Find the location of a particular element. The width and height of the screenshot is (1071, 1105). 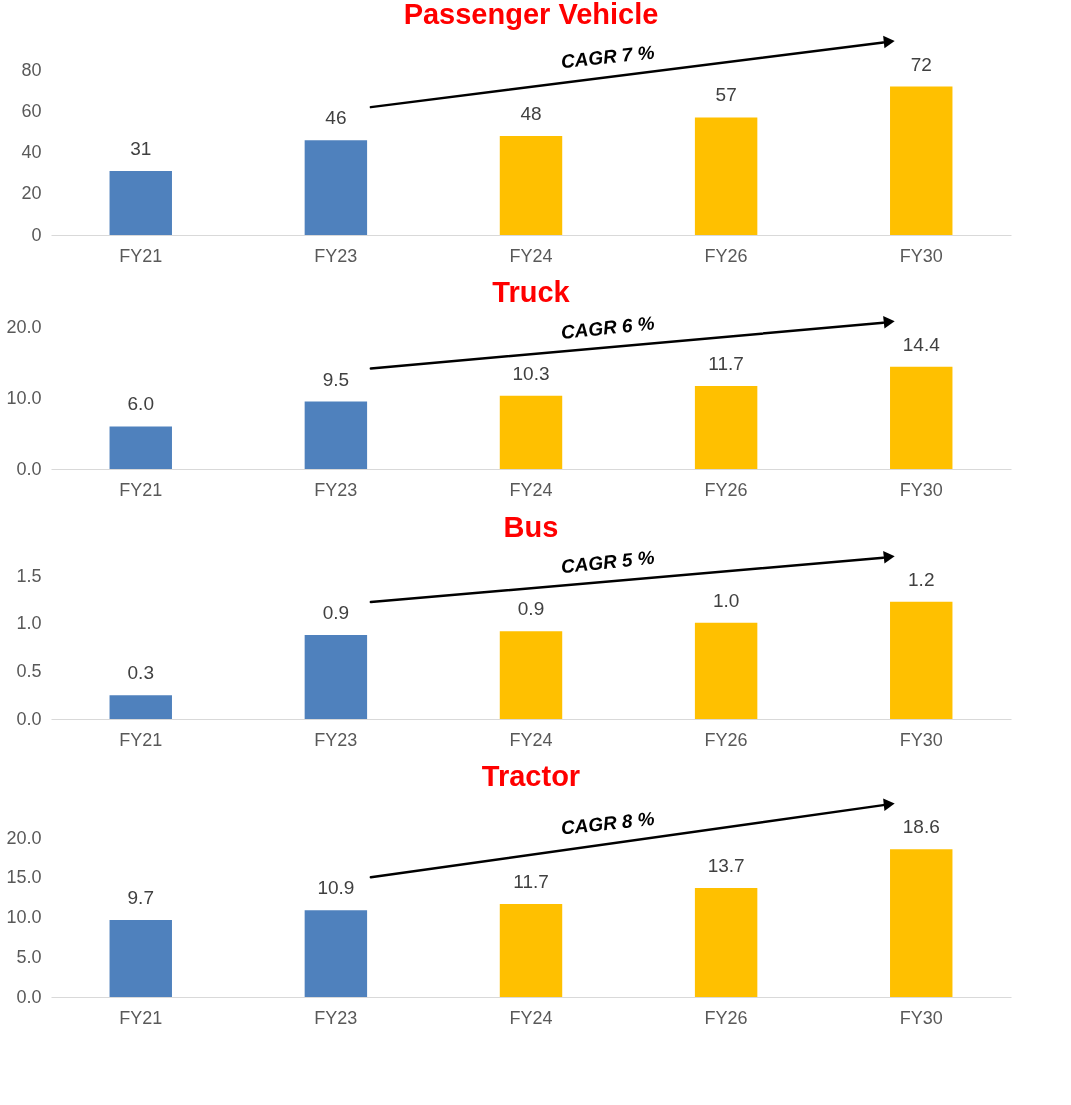

y-tick-label: 1.5 is located at coordinates (29, 575).